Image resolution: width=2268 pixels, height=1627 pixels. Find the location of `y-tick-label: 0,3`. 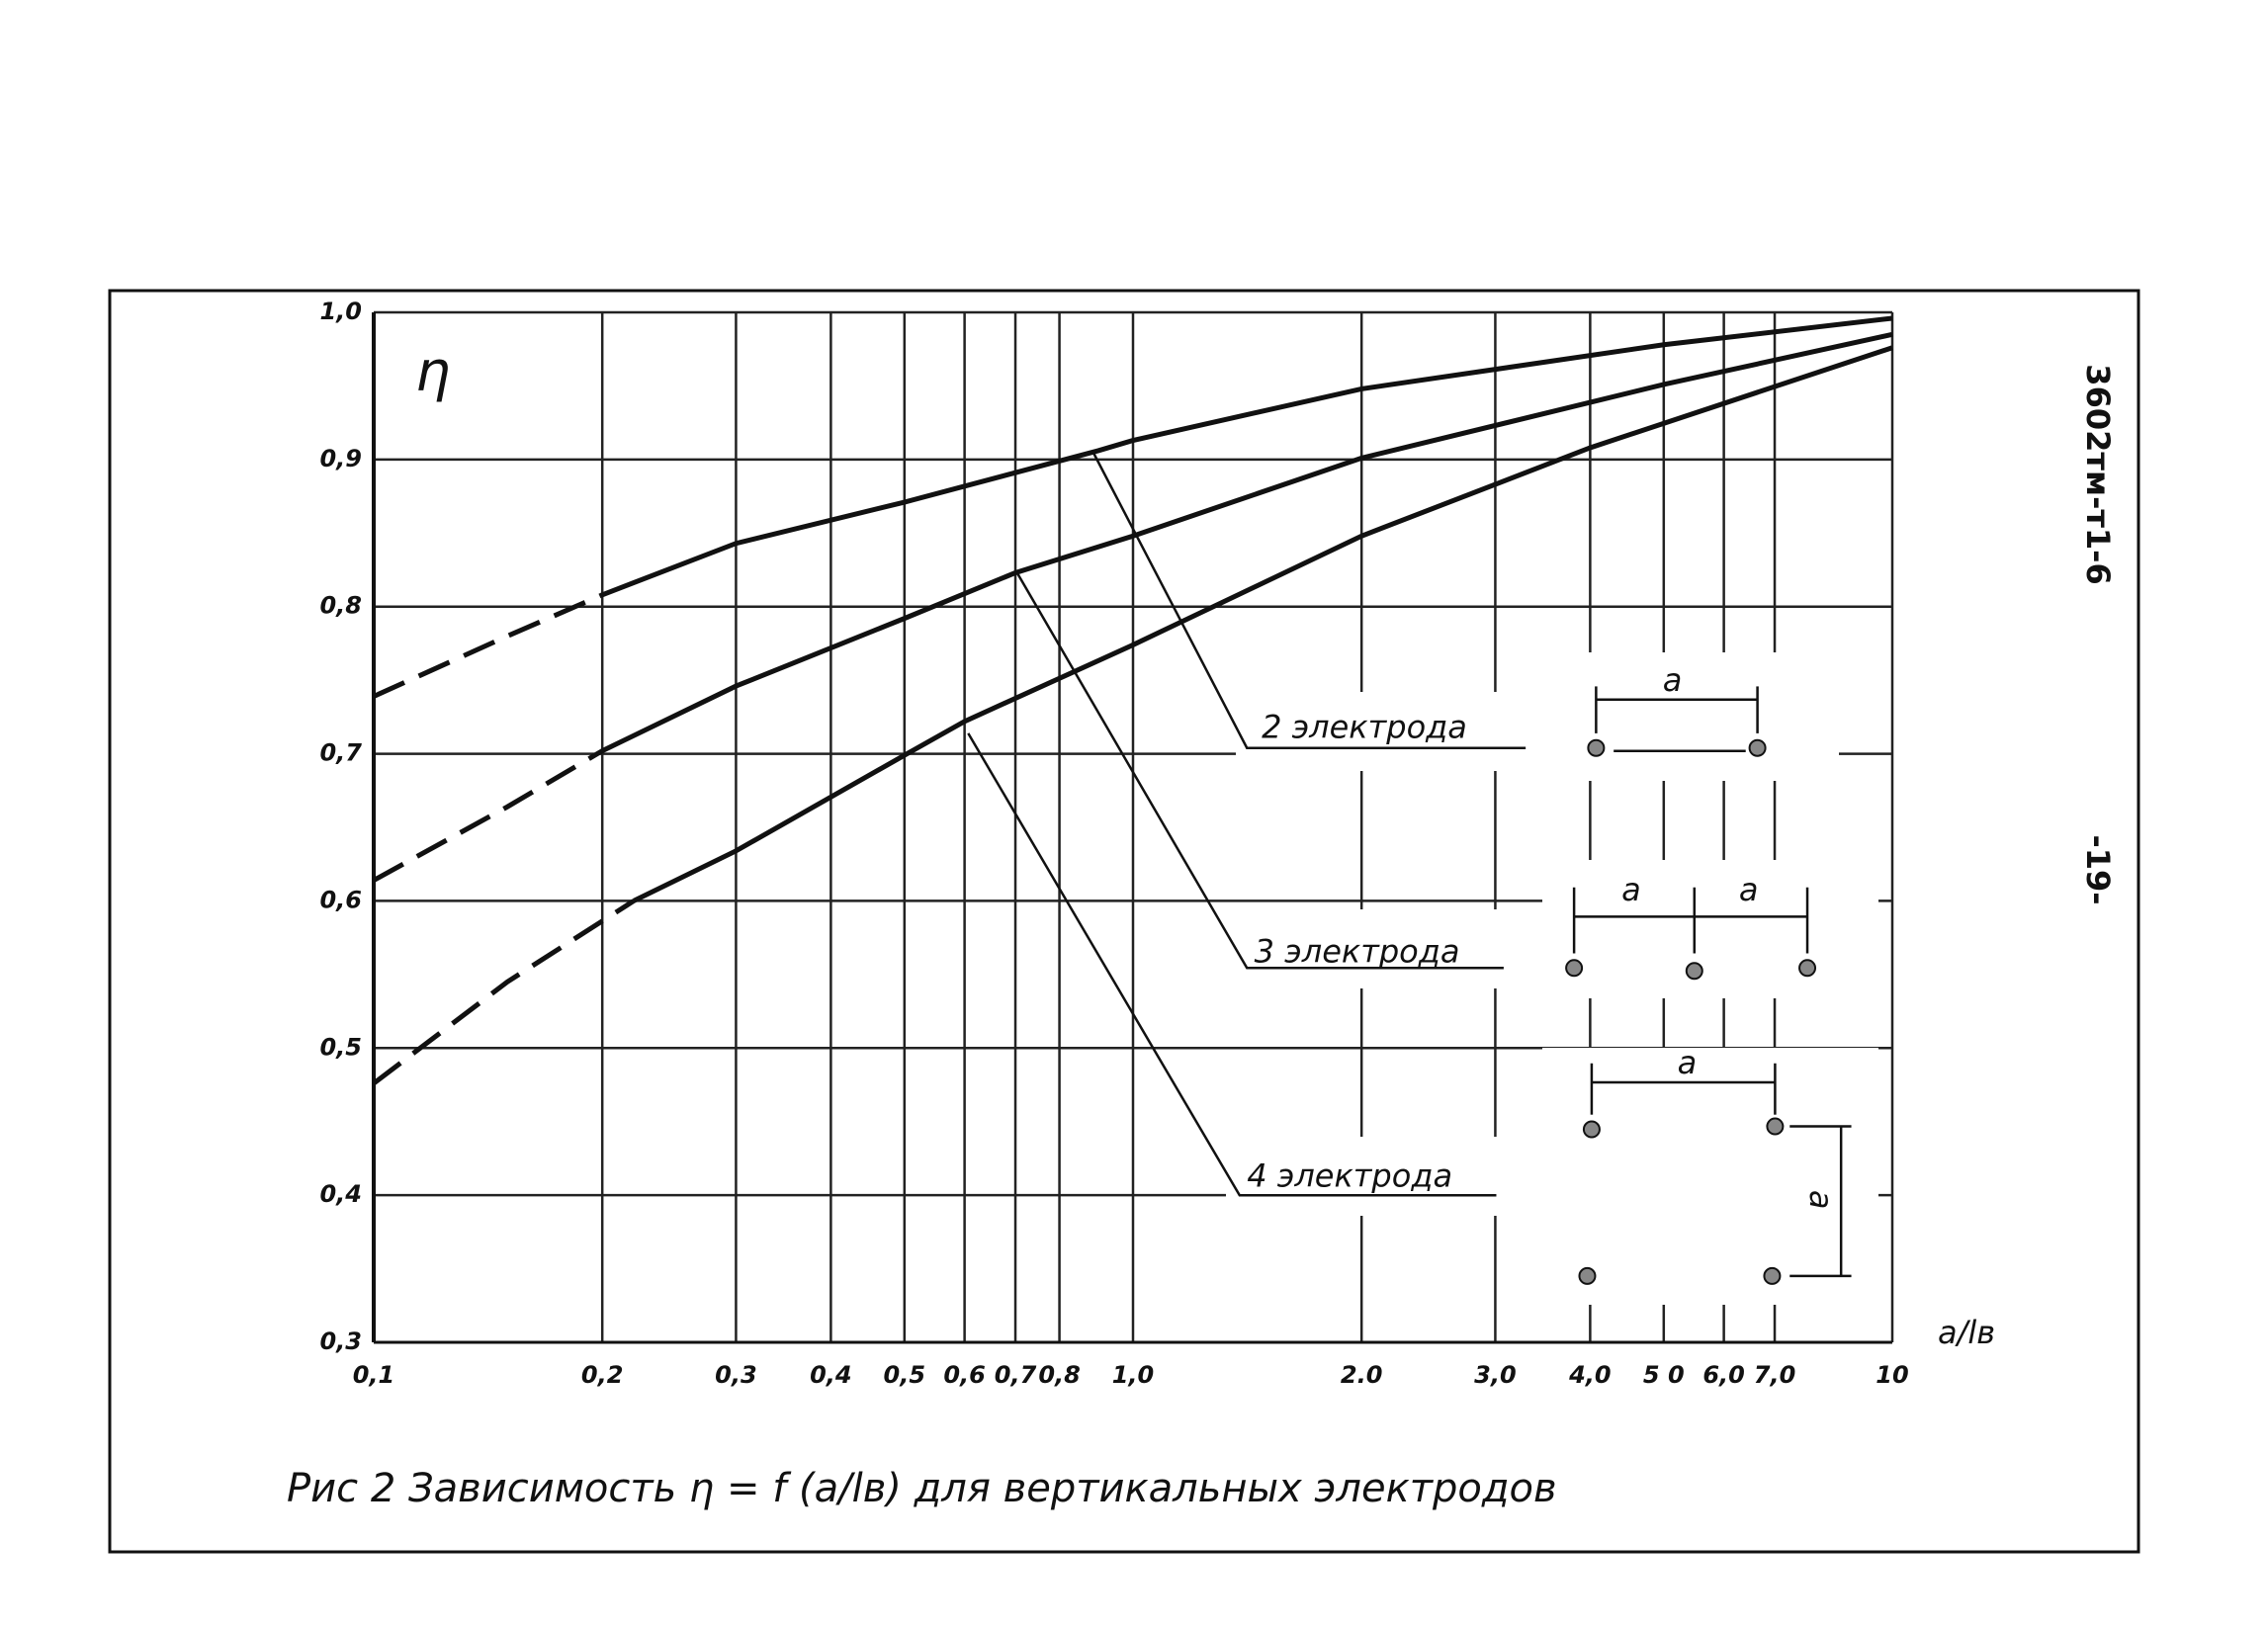

y-tick-label: 0,3 is located at coordinates (341, 1341).